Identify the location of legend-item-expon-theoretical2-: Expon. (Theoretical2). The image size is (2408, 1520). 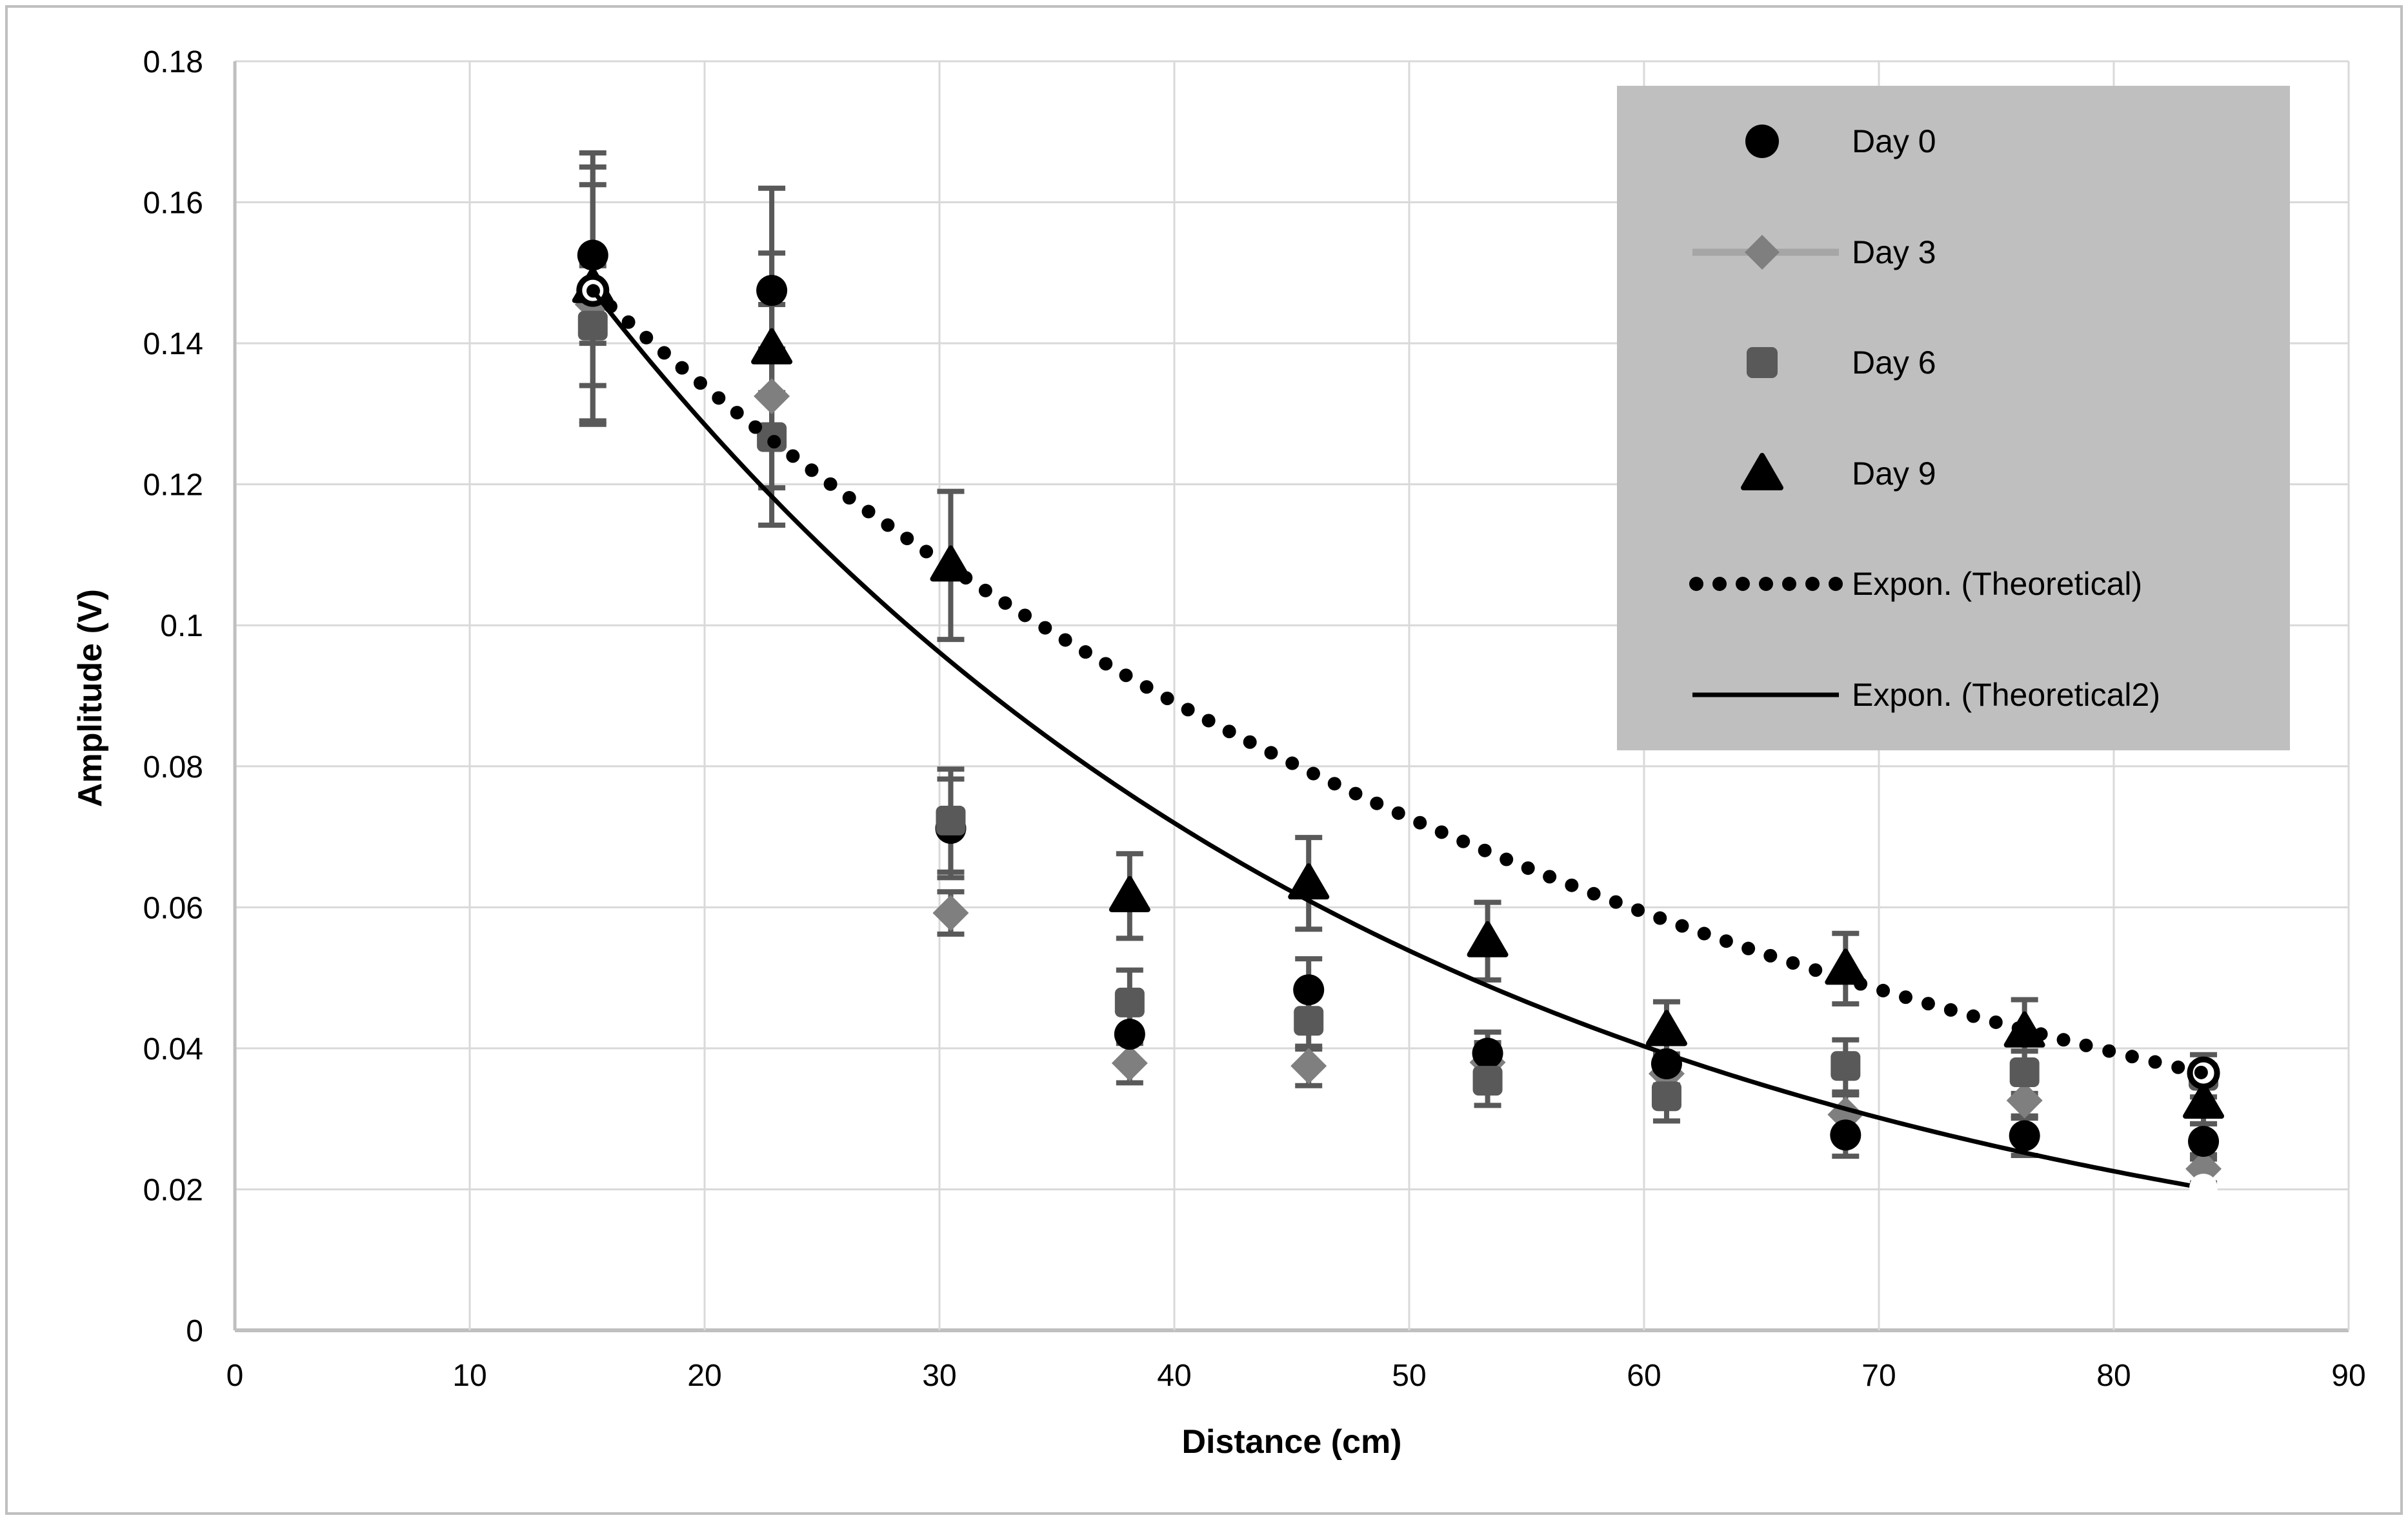
(1953, 695).